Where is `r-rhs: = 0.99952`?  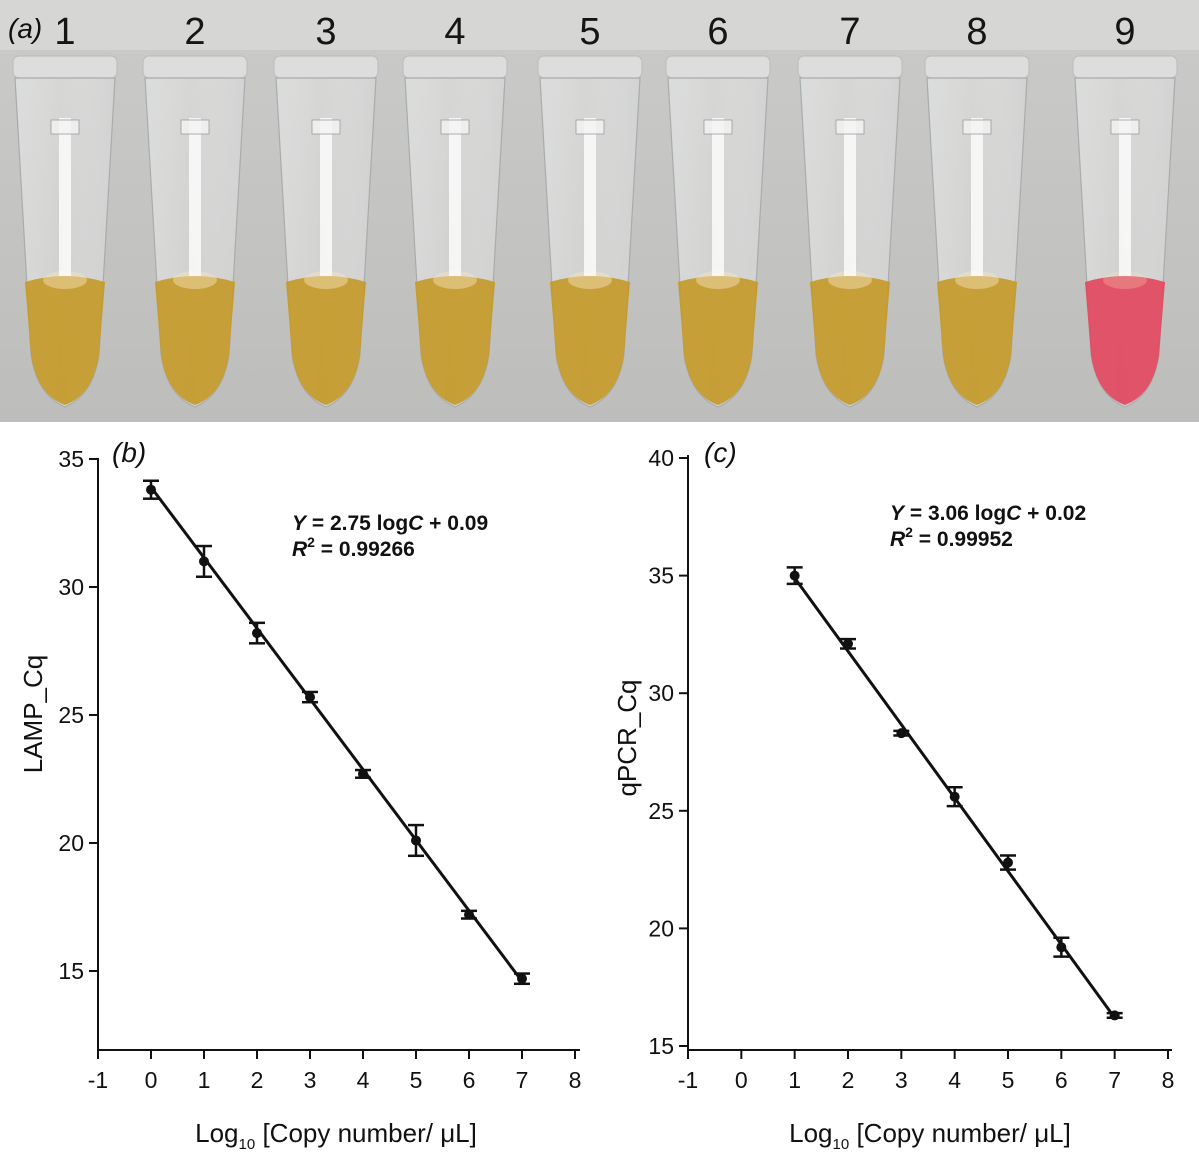
r-rhs: = 0.99952 is located at coordinates (963, 539).